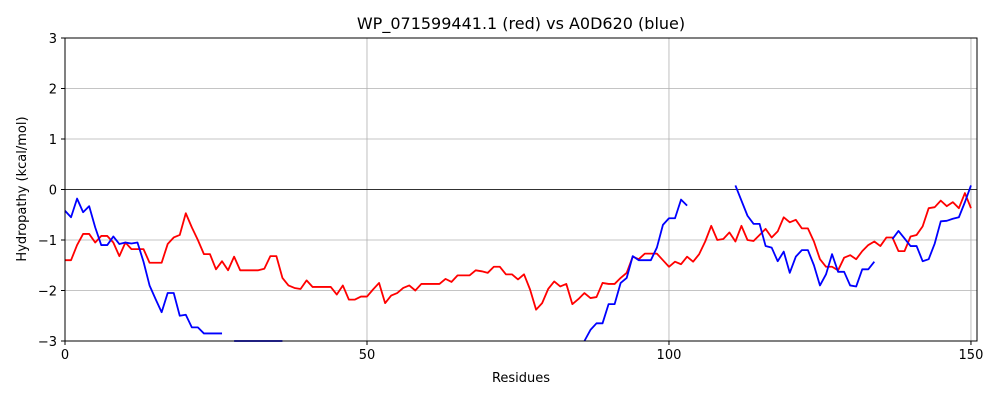 The image size is (1000, 400). I want to click on y-tick-label: −1, so click(47, 241).